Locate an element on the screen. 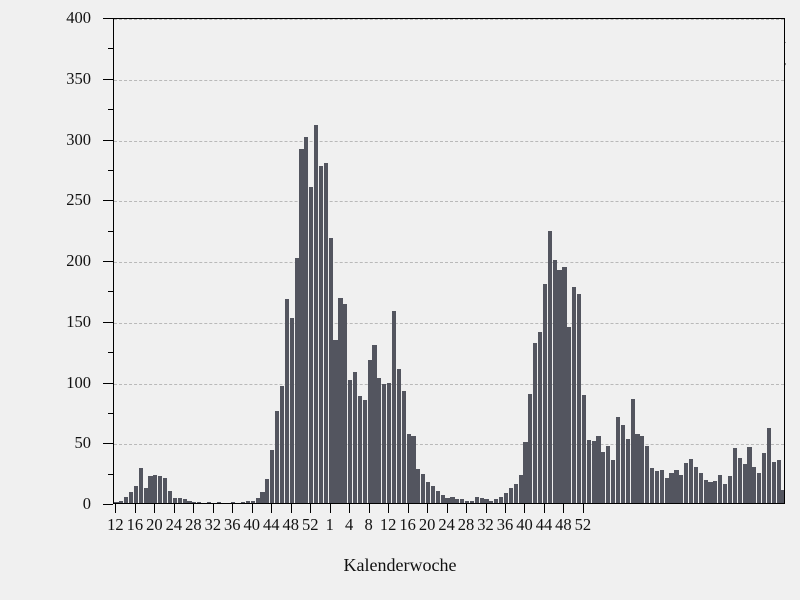  x-tick-label: 44 is located at coordinates (544, 524).